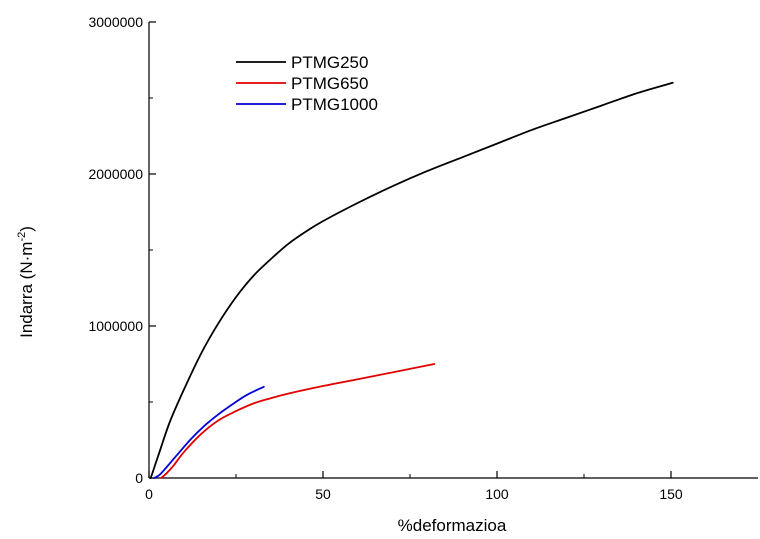 Image resolution: width=760 pixels, height=539 pixels. What do you see at coordinates (497, 494) in the screenshot?
I see `x-tick-label: 100` at bounding box center [497, 494].